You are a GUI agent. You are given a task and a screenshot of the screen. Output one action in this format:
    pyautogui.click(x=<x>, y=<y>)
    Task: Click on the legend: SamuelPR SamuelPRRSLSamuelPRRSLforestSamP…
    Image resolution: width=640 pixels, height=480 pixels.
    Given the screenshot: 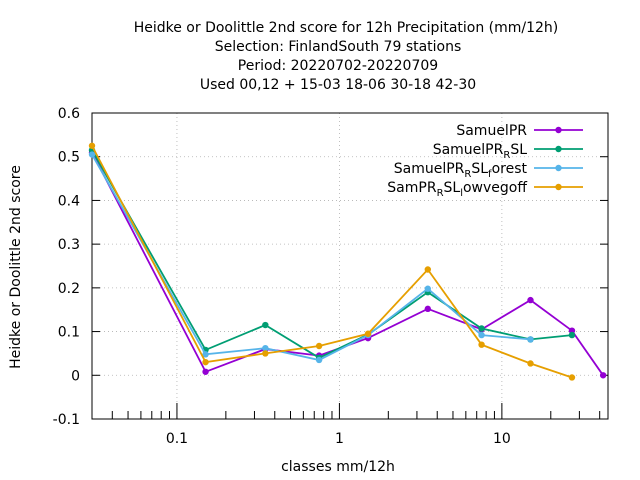 What is the action you would take?
    pyautogui.click(x=485, y=161)
    